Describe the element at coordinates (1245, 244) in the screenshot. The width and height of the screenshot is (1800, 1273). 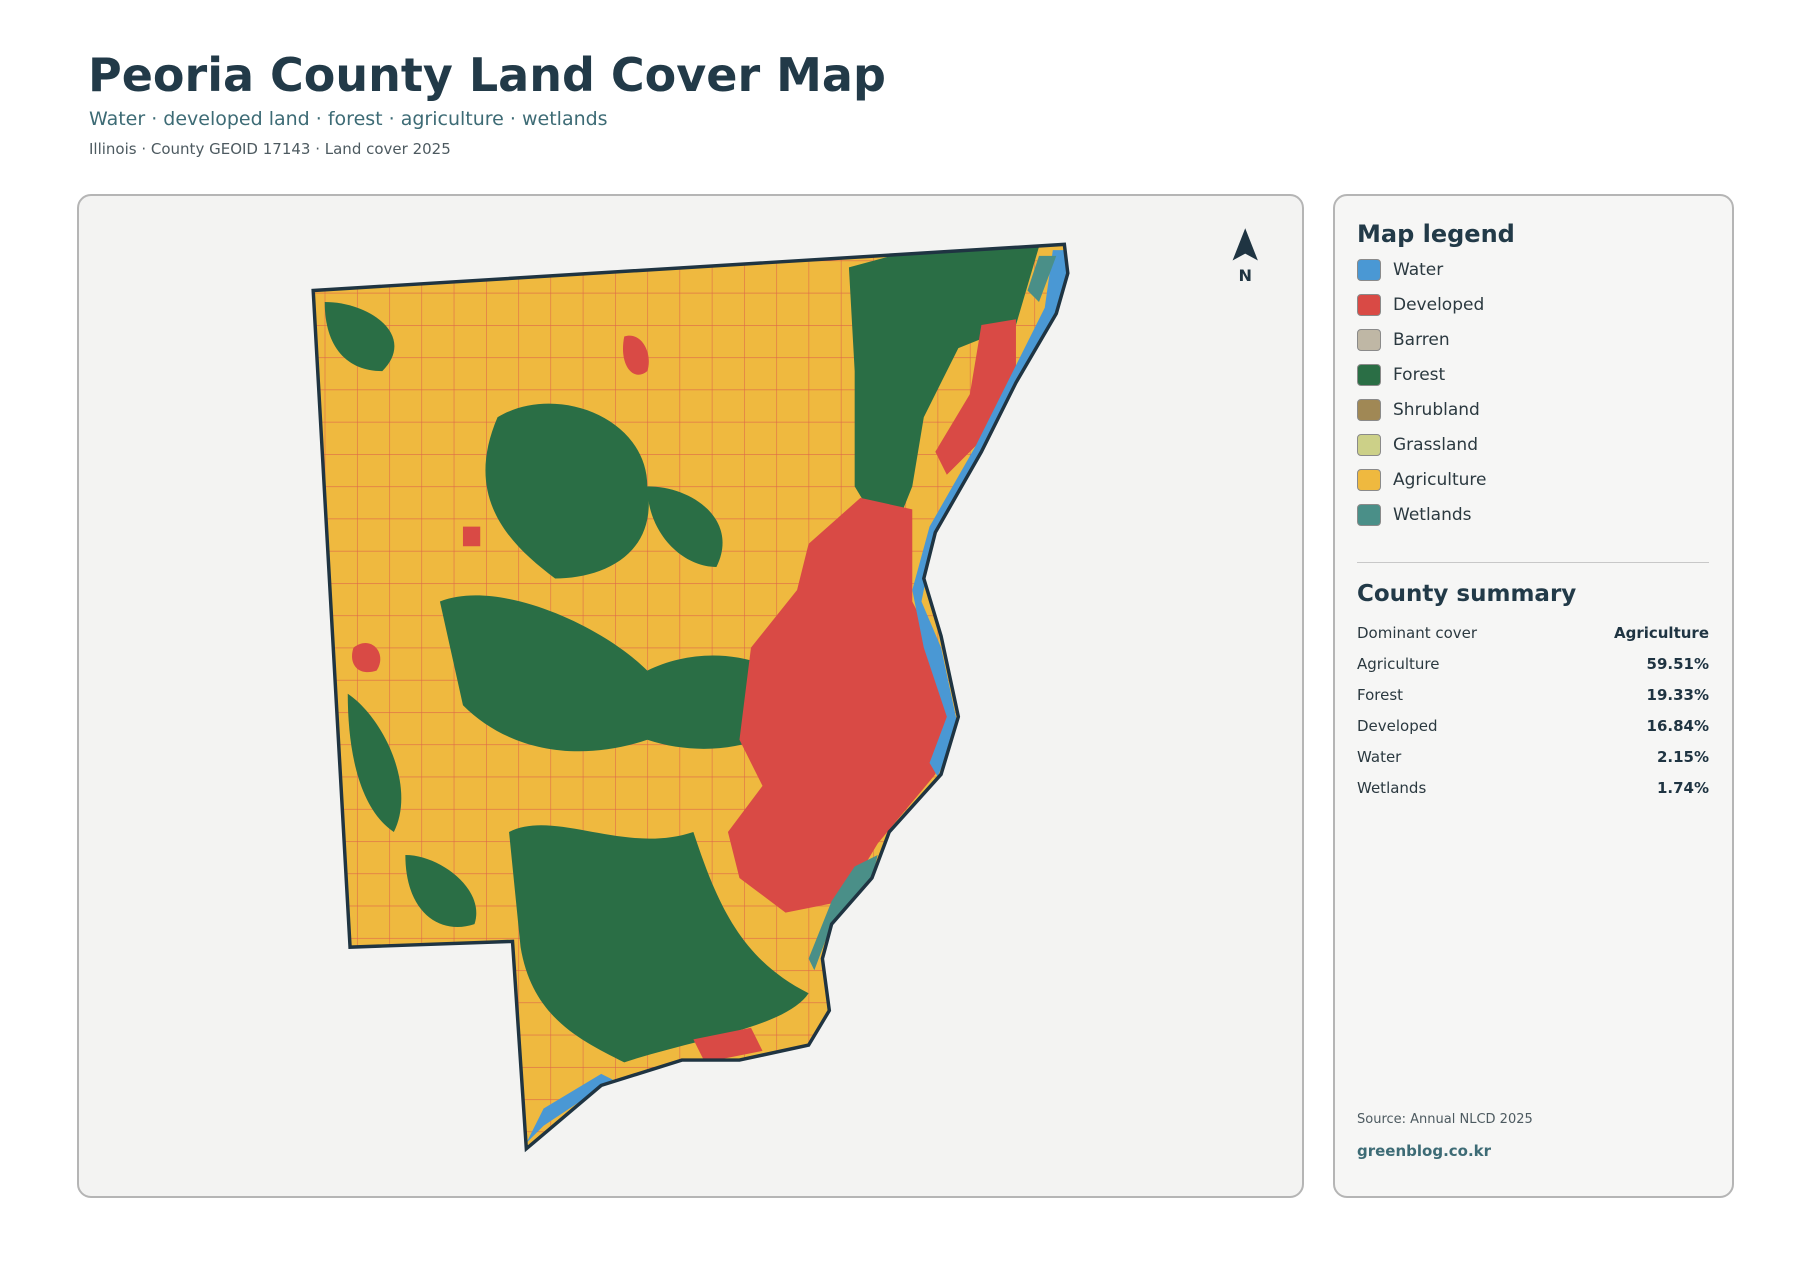
I see `north-arrow` at that location.